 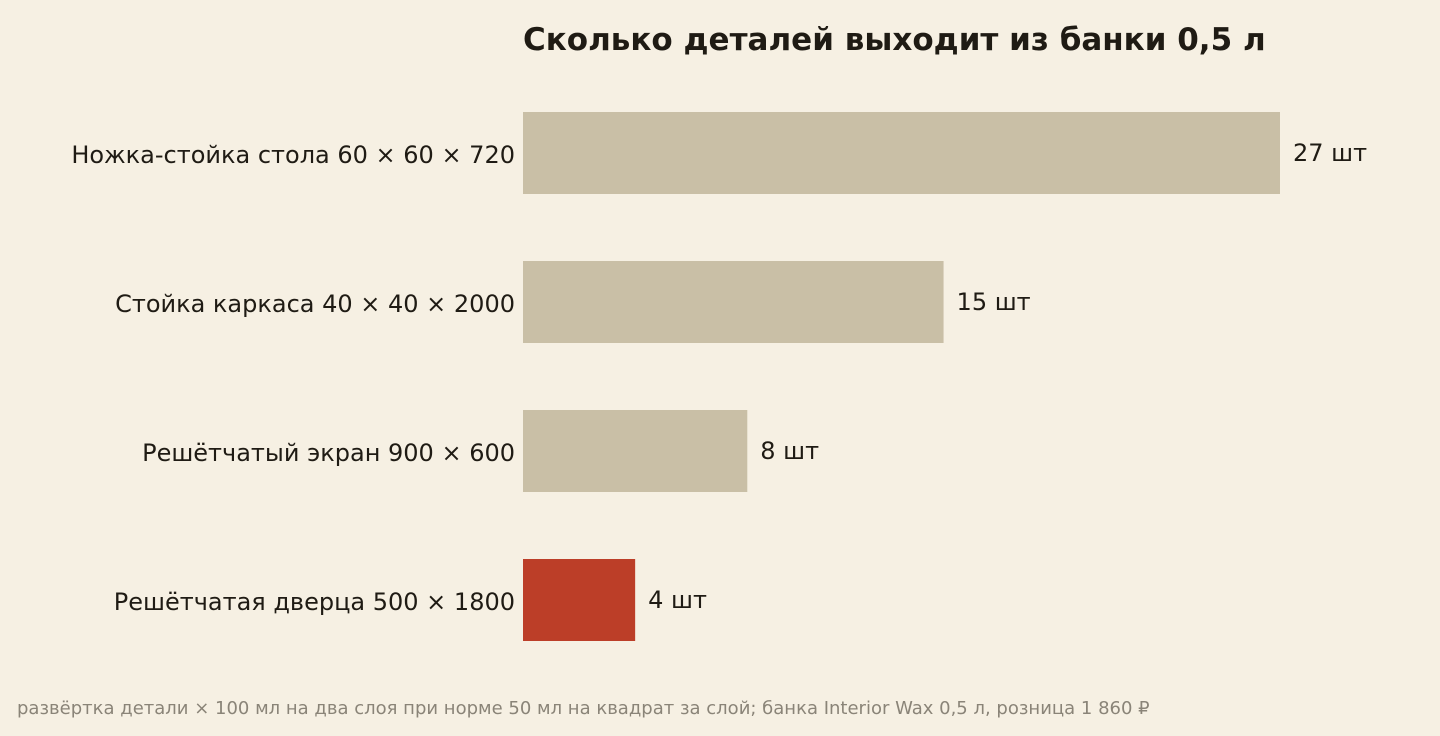 What do you see at coordinates (789, 451) in the screenshot?
I see `value-label-3: 8 шт` at bounding box center [789, 451].